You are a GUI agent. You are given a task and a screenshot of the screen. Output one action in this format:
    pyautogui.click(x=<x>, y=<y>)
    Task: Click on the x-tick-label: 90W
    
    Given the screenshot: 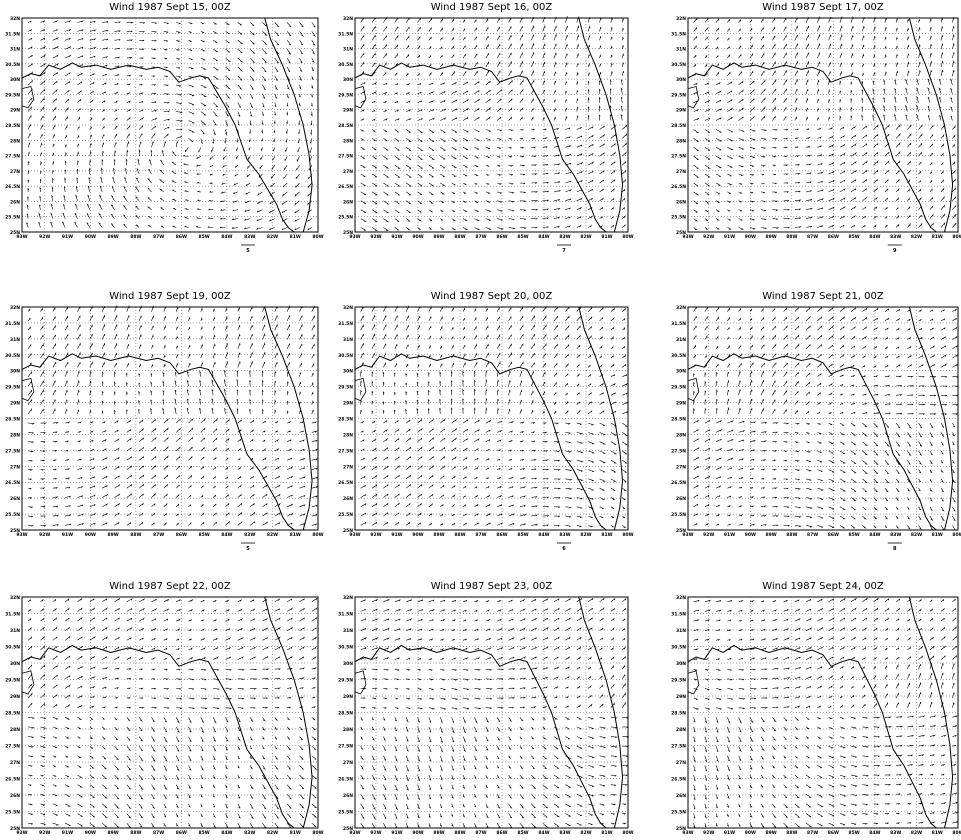 What is the action you would take?
    pyautogui.click(x=750, y=237)
    